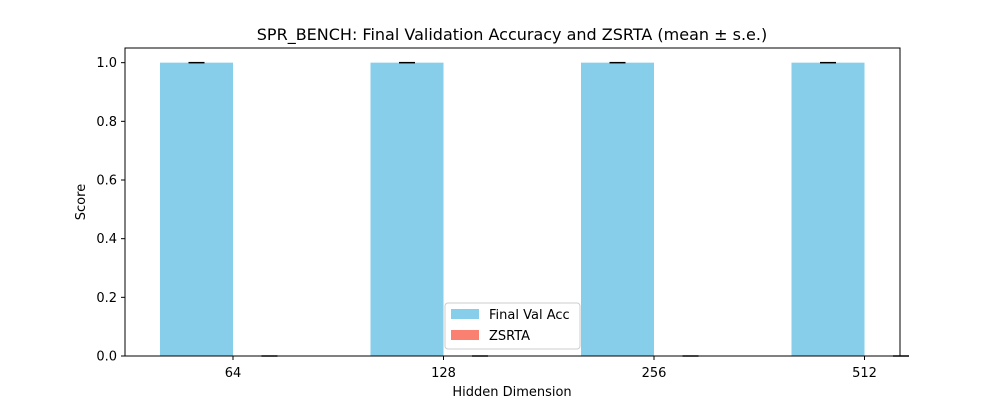 This screenshot has width=1000, height=400. Describe the element at coordinates (512, 326) in the screenshot. I see `legend: Final Val Acc ZSRTA` at that location.